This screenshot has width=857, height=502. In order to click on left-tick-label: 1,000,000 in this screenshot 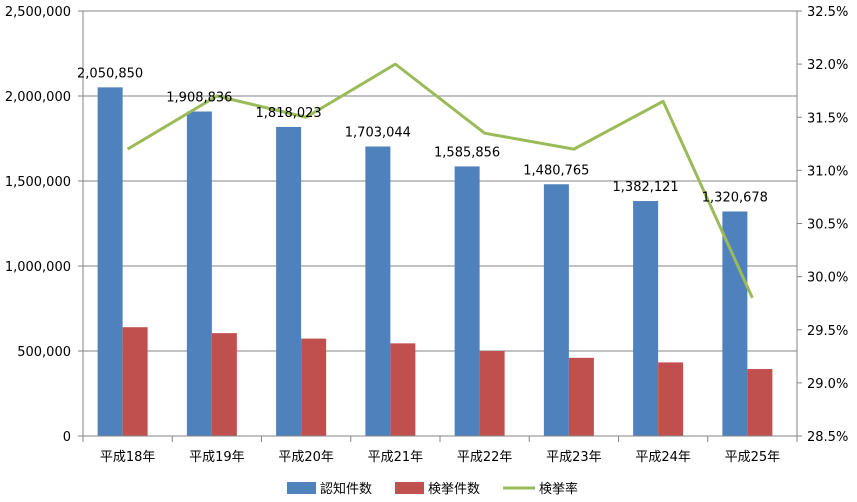, I will do `click(38, 267)`.